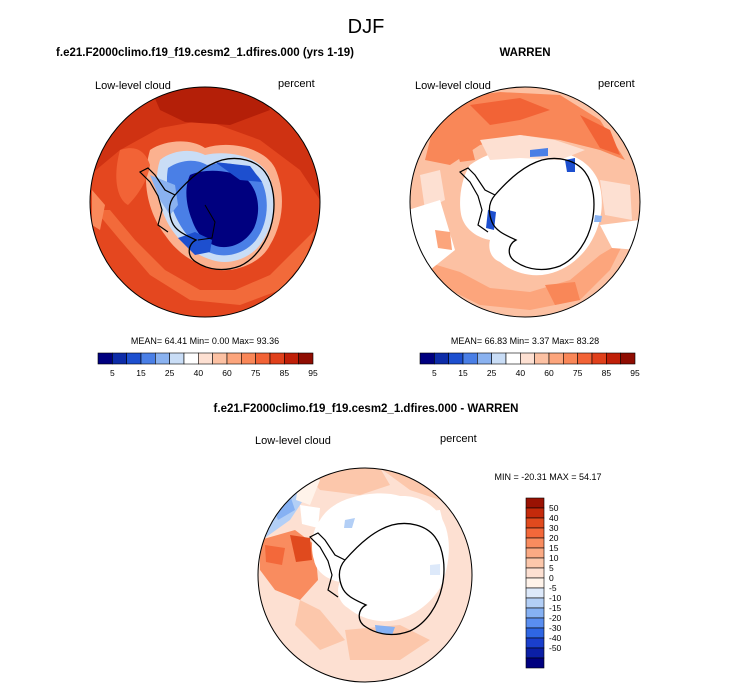 The height and width of the screenshot is (684, 732). Describe the element at coordinates (554, 518) in the screenshot. I see `panel-diff-colorbar-tick-label: 40` at that location.